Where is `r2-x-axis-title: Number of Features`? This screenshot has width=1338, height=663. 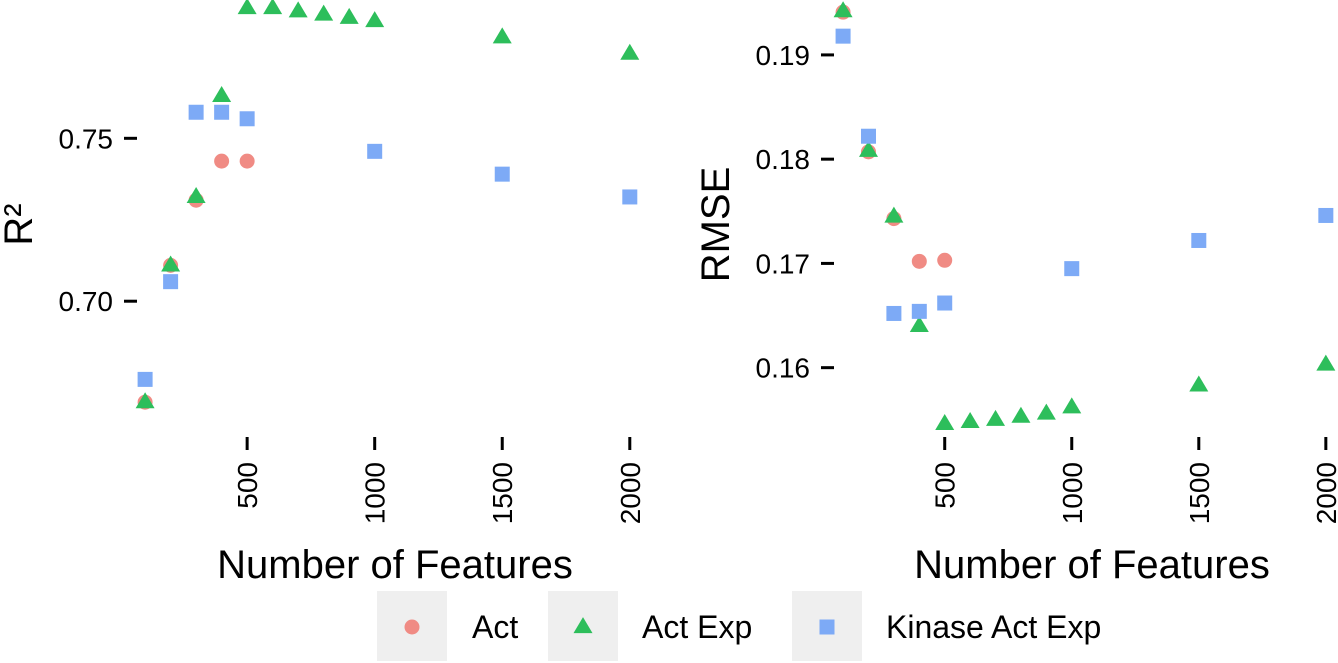 r2-x-axis-title: Number of Features is located at coordinates (395, 565).